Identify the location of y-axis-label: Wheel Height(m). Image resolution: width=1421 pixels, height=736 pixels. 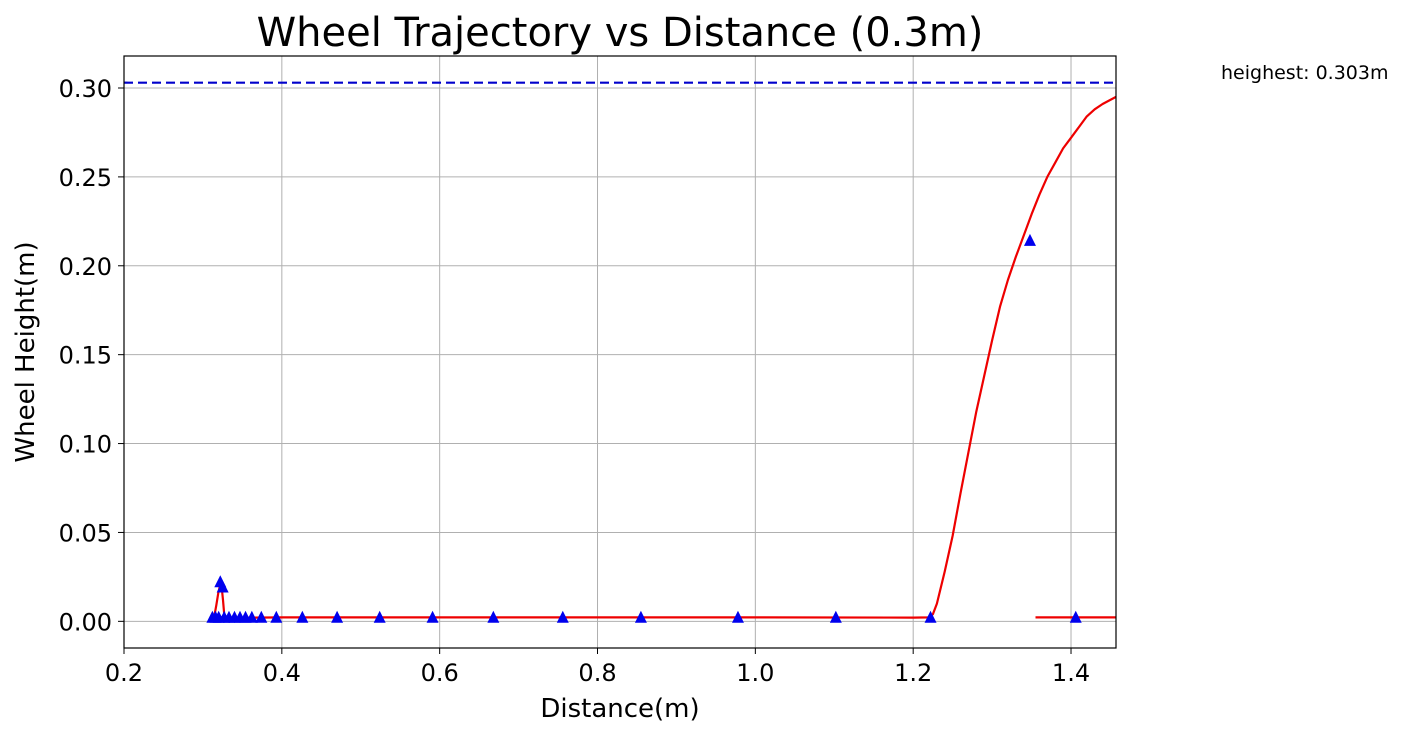
(26, 351).